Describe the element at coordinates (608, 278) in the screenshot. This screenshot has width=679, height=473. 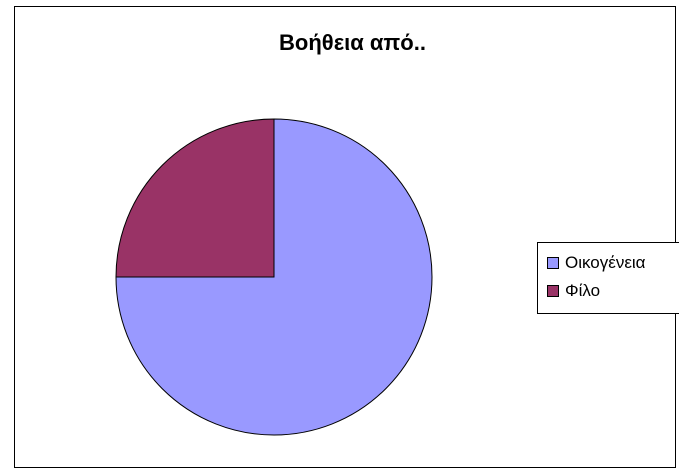
I see `legend: Οικογένεια Φίλο` at that location.